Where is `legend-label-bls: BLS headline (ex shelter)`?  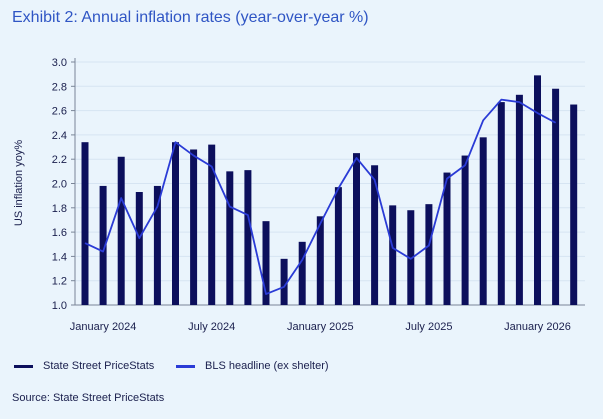
legend-label-bls: BLS headline (ex shelter) is located at coordinates (267, 366).